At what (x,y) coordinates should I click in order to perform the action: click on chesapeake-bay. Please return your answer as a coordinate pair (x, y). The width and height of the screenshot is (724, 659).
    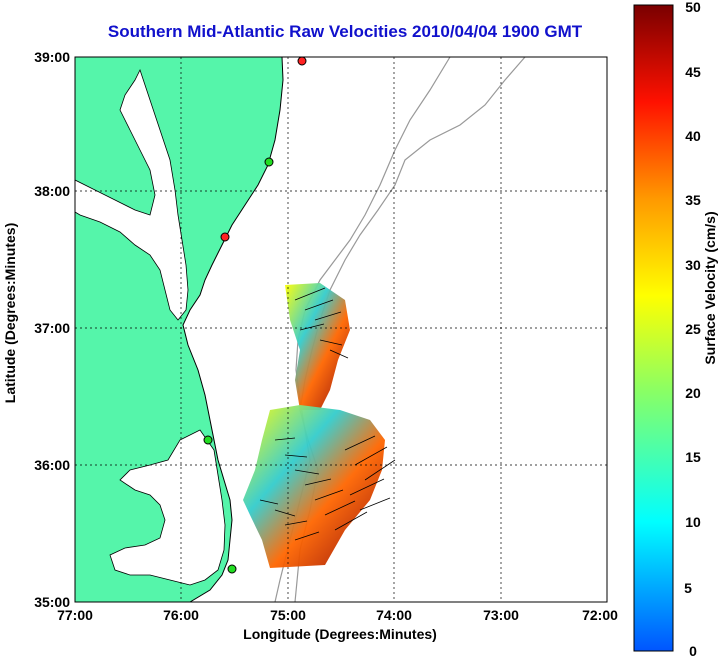
    Looking at the image, I should click on (132, 194).